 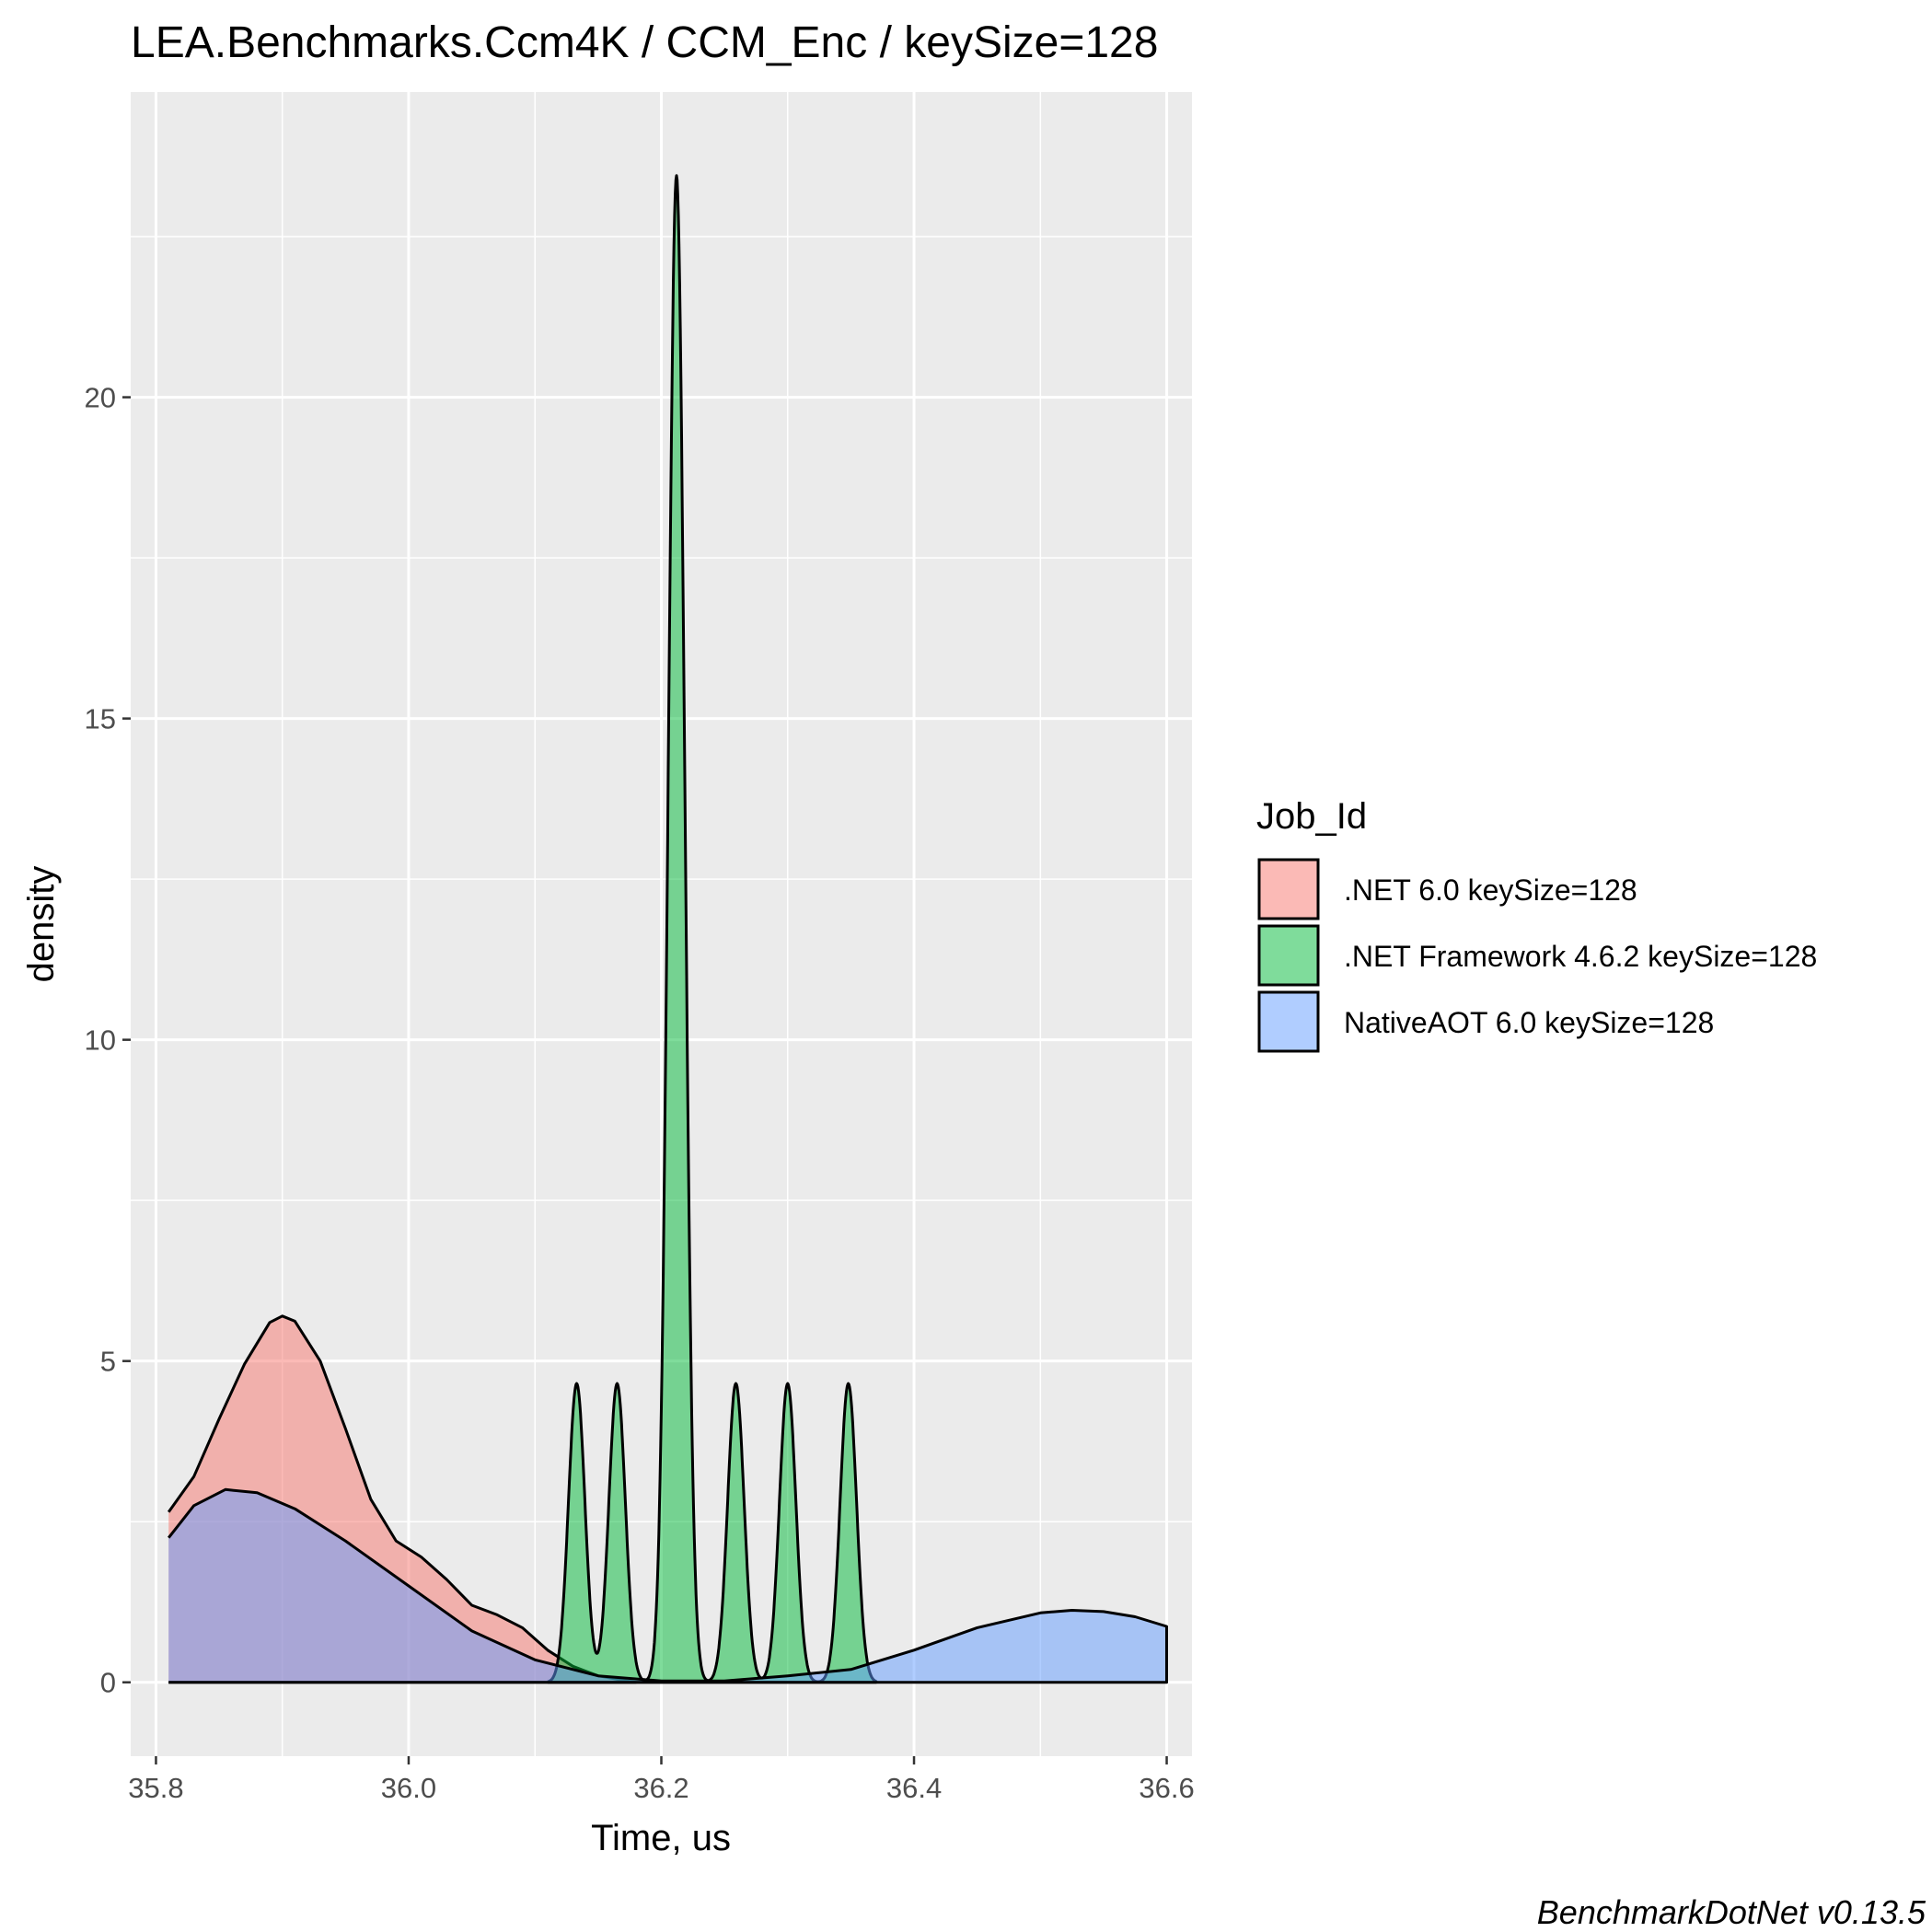 I want to click on x-tick-label: 36.0, so click(x=409, y=1788).